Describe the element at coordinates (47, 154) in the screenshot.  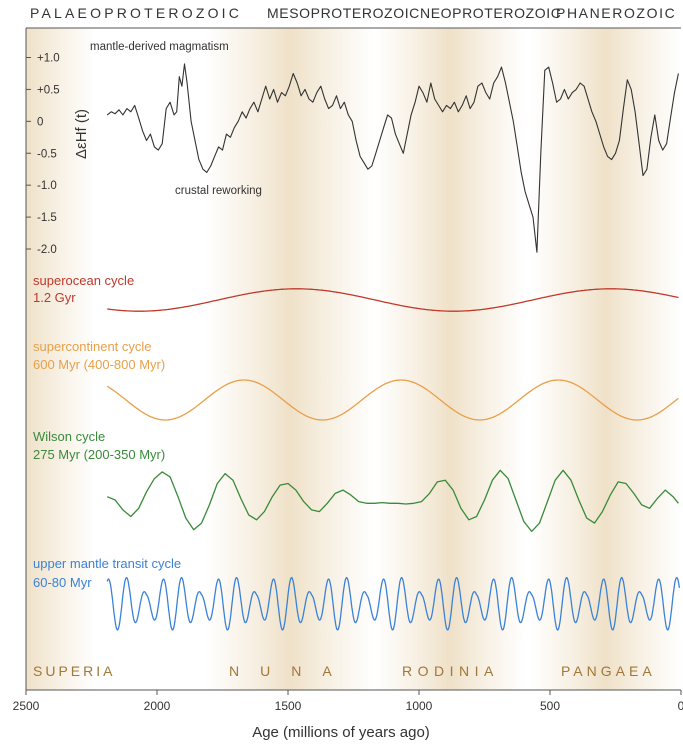
I see `hf-y-tick-label-3: -0.5` at that location.